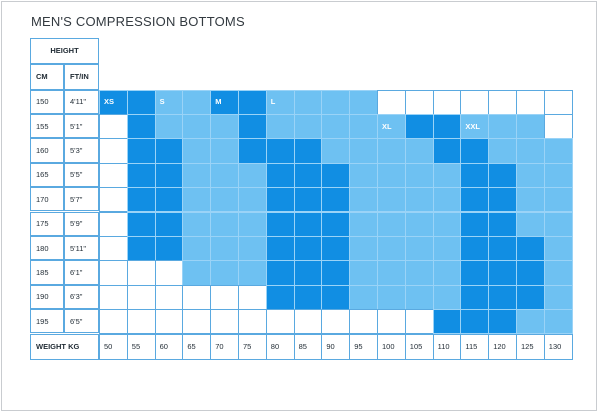 Image resolution: width=600 pixels, height=414 pixels. Describe the element at coordinates (530, 346) in the screenshot. I see `weight-cell: 125` at that location.